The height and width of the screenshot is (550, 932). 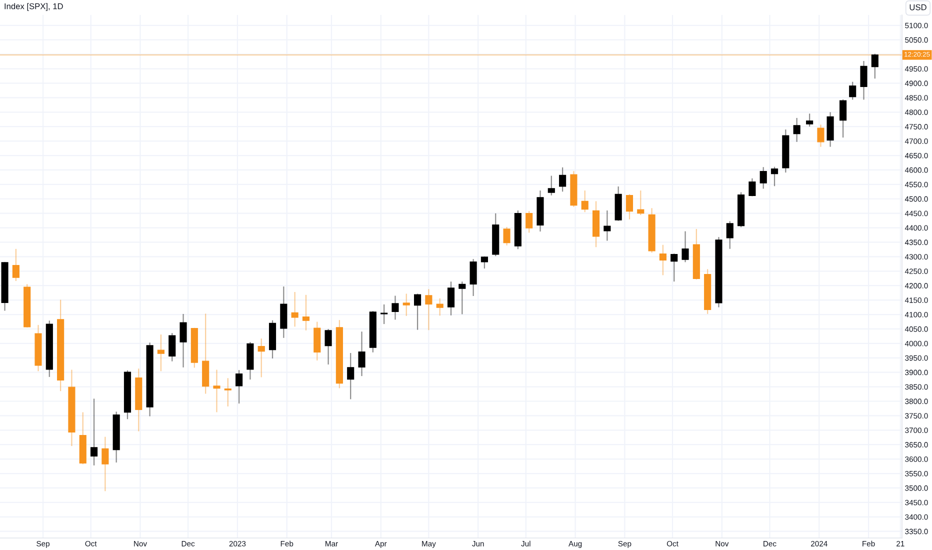 I want to click on text: USD, so click(x=918, y=7).